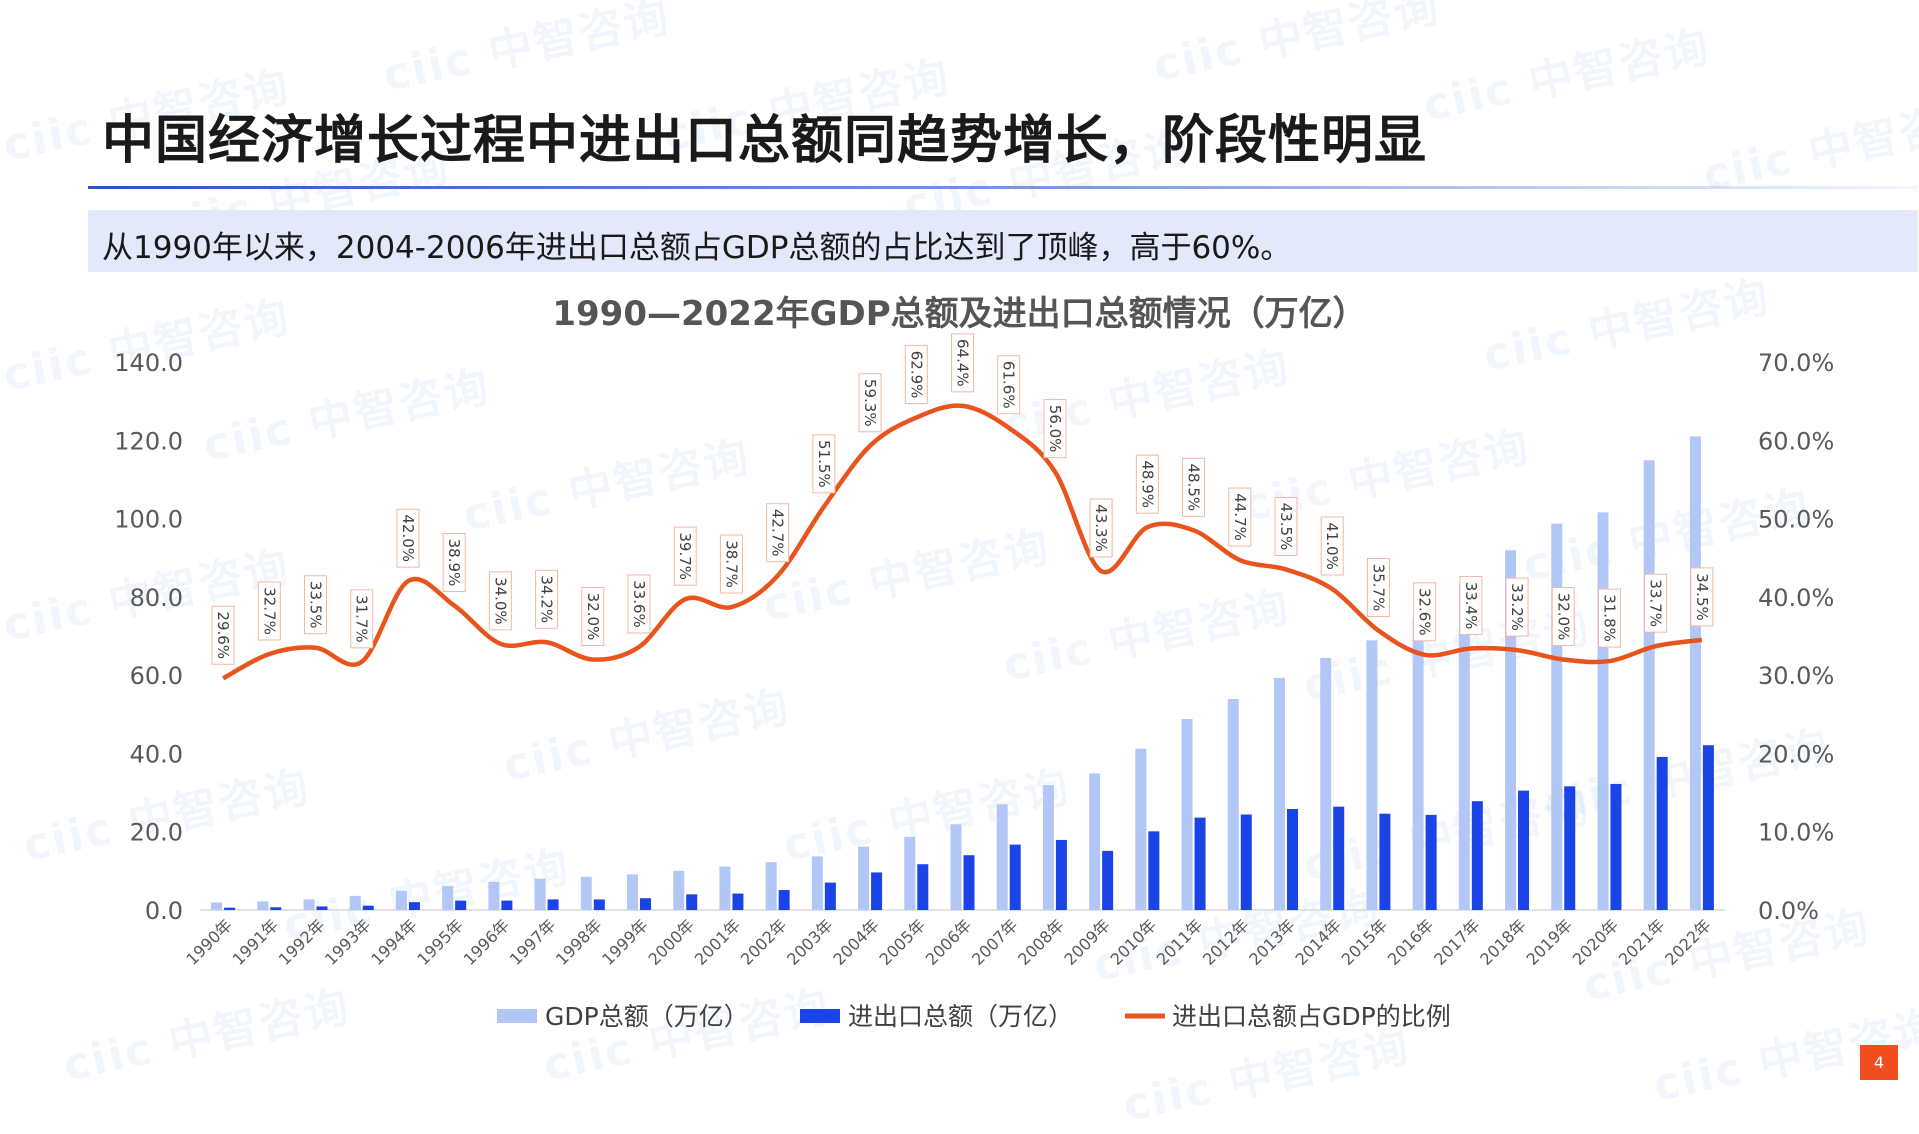 The height and width of the screenshot is (1134, 1919). I want to click on legend-trade-label: 进出口总额（万亿）, so click(960, 1016).